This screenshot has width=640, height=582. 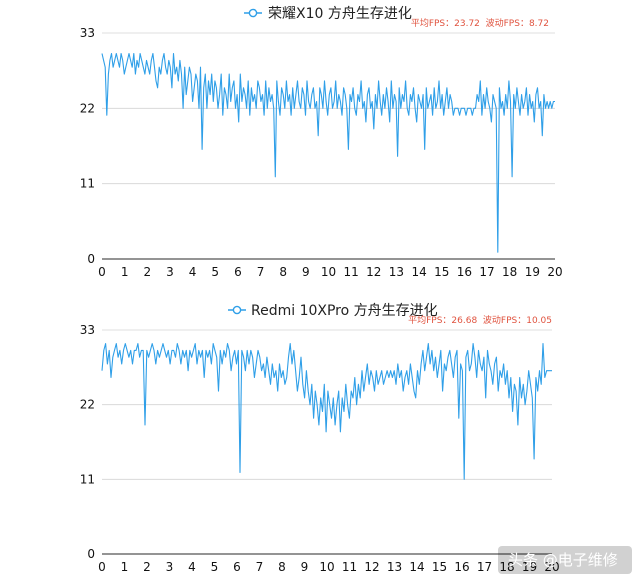 I want to click on watermark-text: 头条 @电子维修, so click(x=563, y=560).